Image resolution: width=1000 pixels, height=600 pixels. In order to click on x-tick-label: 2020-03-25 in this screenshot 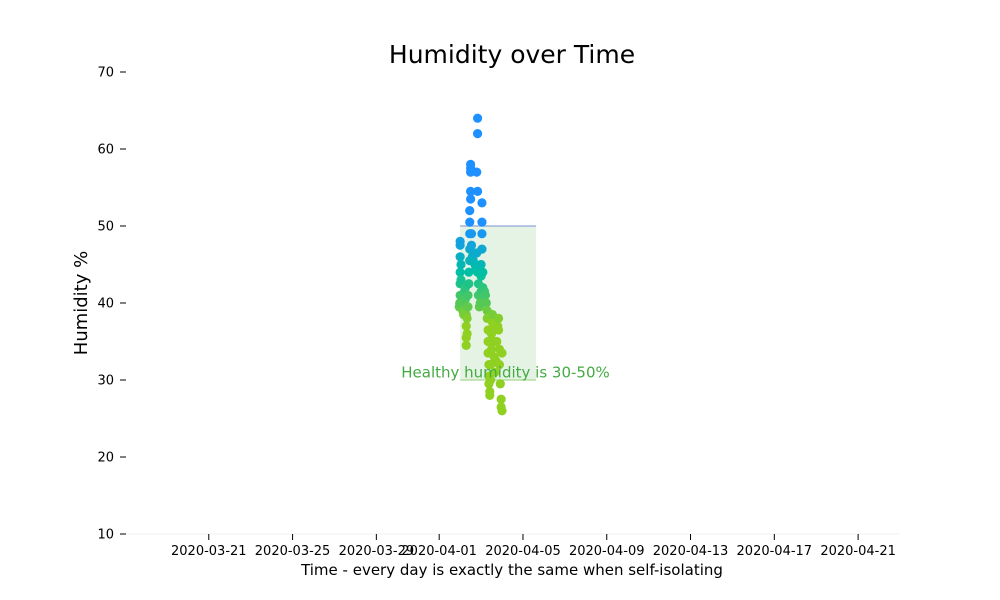, I will do `click(293, 551)`.